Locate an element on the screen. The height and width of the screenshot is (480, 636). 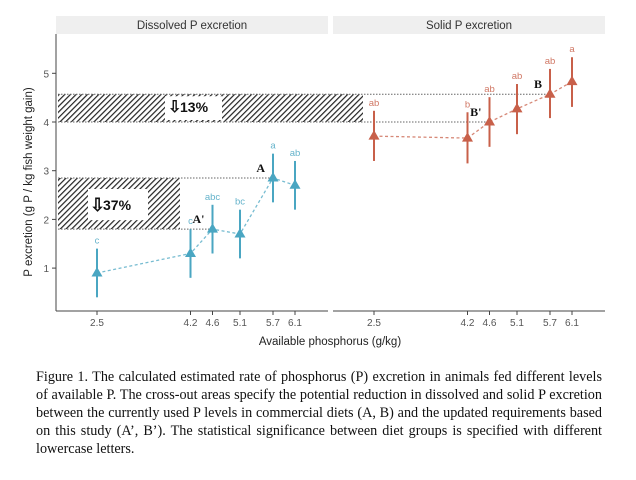
point-annotation: B' is located at coordinates (475, 112).